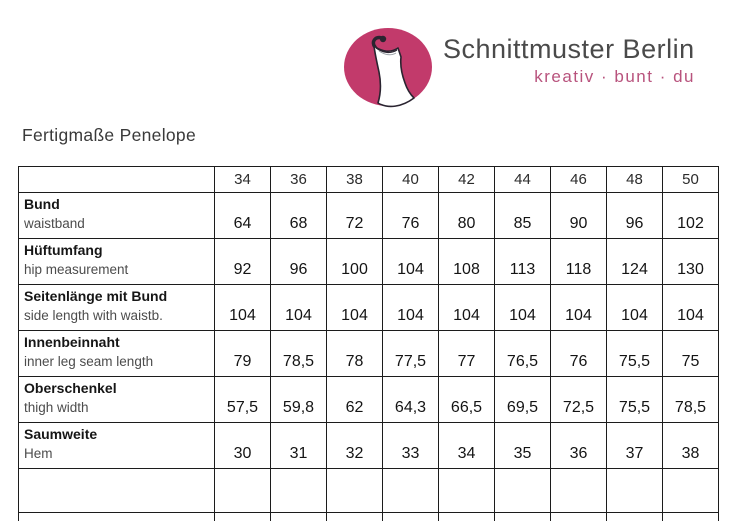 The image size is (742, 521). I want to click on measurement-value-cell: 72,5, so click(579, 400).